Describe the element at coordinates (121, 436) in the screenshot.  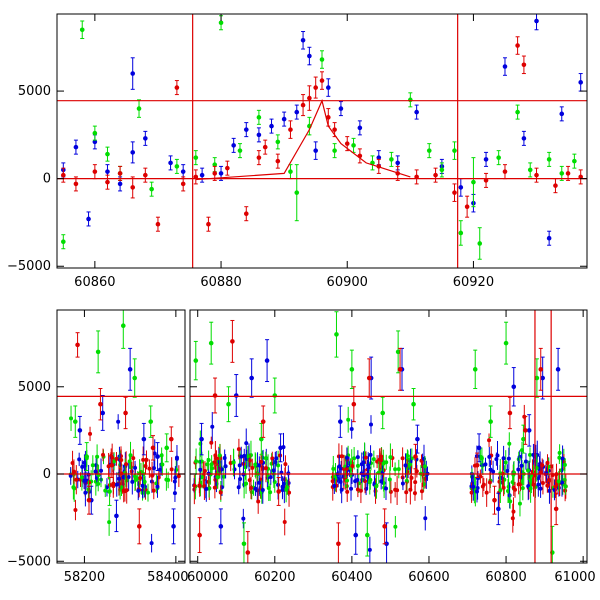
I see `axes-frame` at that location.